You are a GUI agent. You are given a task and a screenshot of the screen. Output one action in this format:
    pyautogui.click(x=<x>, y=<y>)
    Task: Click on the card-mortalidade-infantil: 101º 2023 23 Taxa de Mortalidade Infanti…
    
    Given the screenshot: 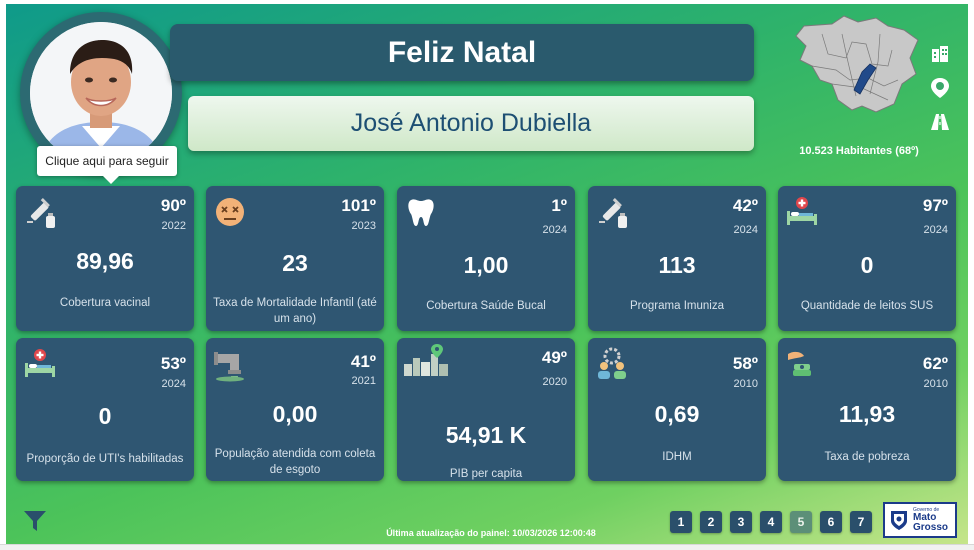 What is the action you would take?
    pyautogui.click(x=295, y=258)
    